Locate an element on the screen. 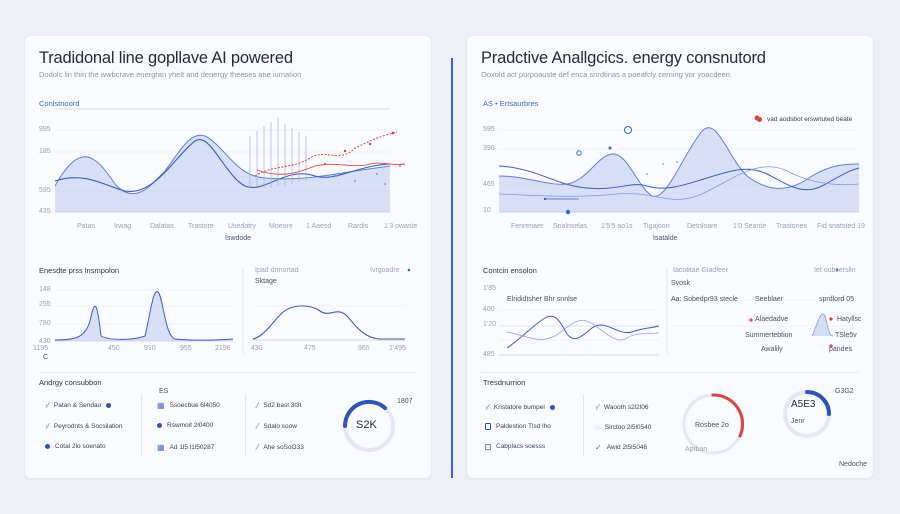 This screenshot has height=514, width=900. transmission-item: ⋅⁄ Waooth s2l2l06 is located at coordinates (622, 407).